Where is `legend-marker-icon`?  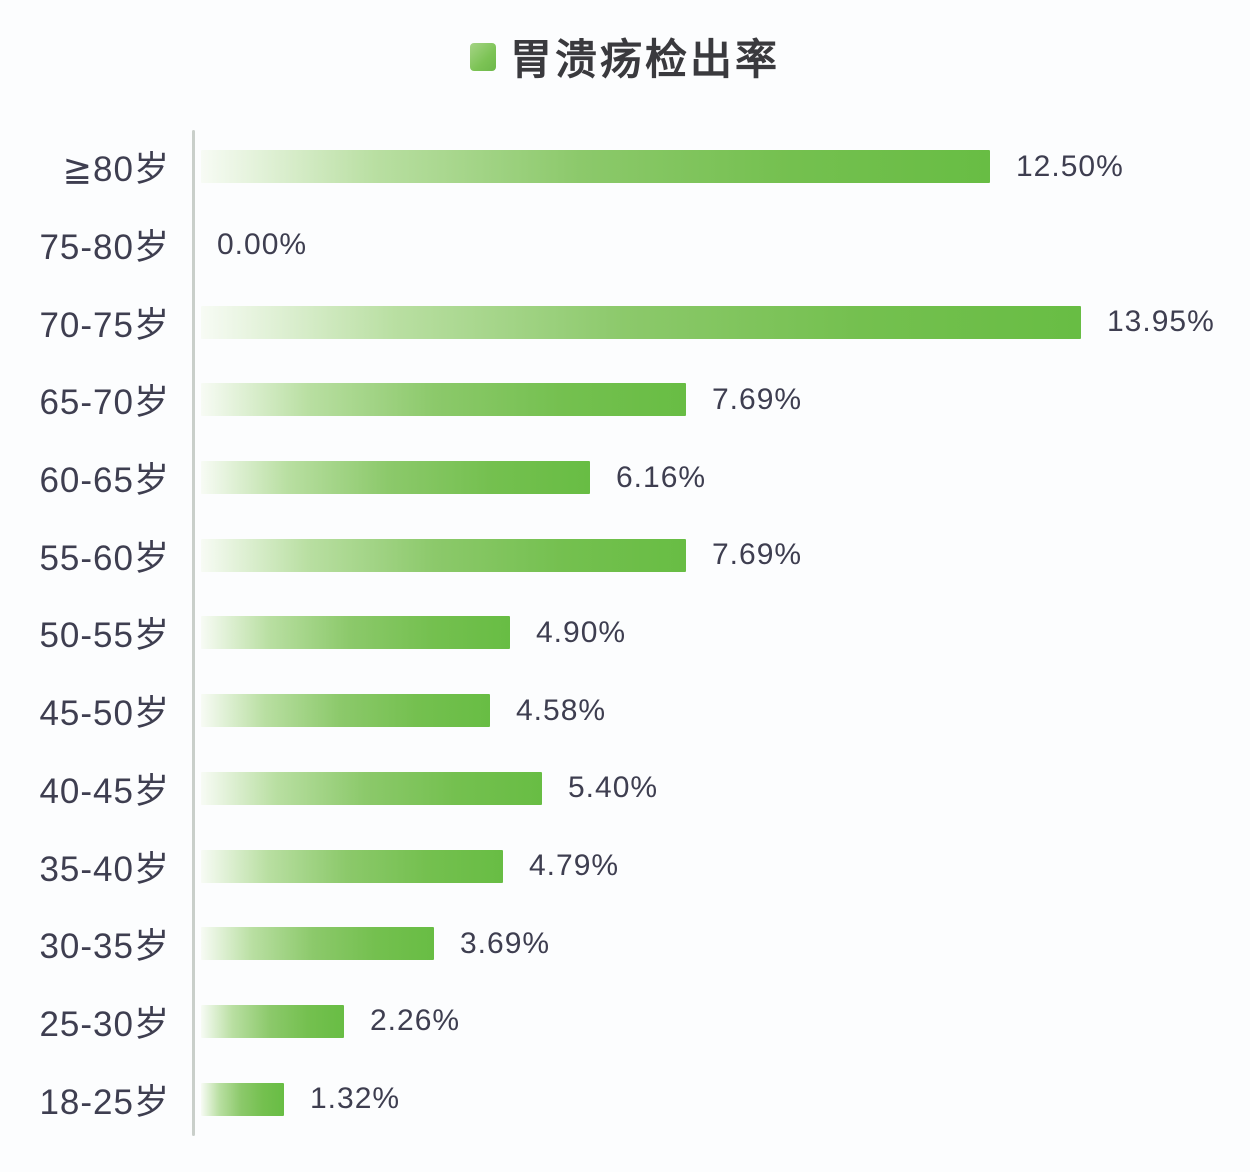
legend-marker-icon is located at coordinates (482, 56).